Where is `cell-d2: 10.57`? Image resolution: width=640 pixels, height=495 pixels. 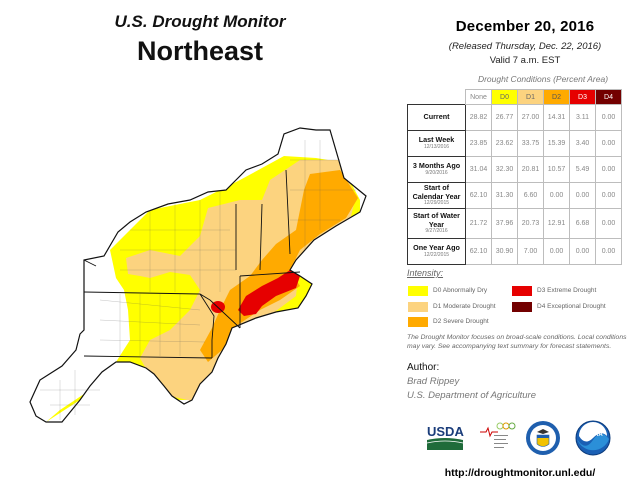 cell-d2: 10.57 is located at coordinates (556, 169).